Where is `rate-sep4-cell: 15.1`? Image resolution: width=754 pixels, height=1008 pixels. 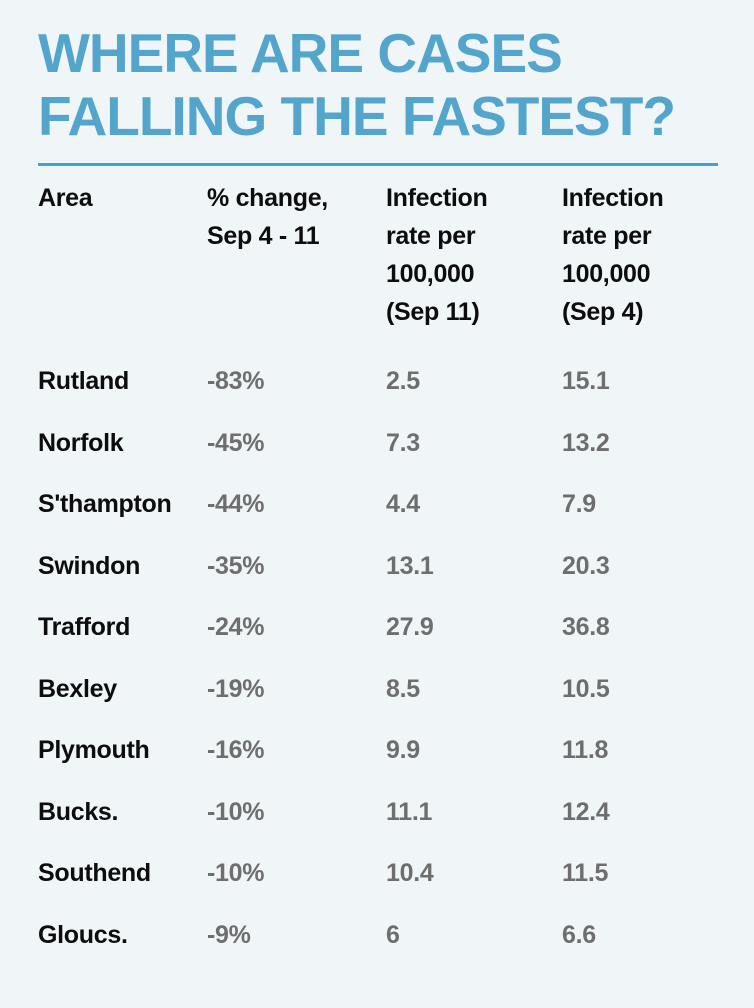
rate-sep4-cell: 15.1 is located at coordinates (586, 381).